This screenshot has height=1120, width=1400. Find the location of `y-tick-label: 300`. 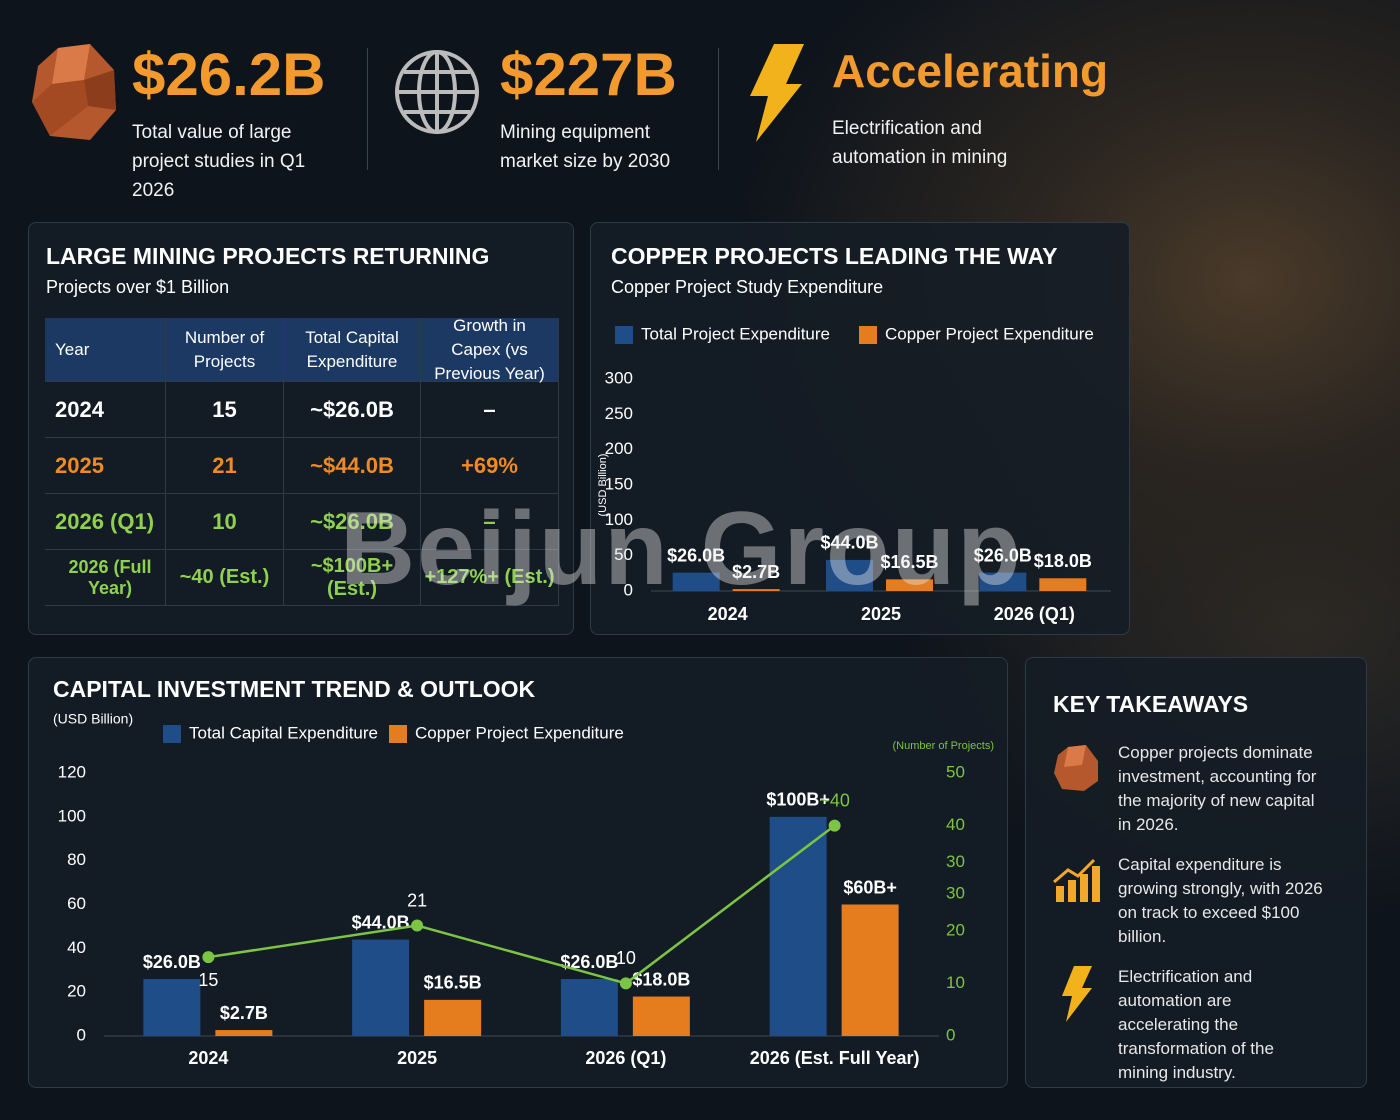

y-tick-label: 300 is located at coordinates (619, 377).